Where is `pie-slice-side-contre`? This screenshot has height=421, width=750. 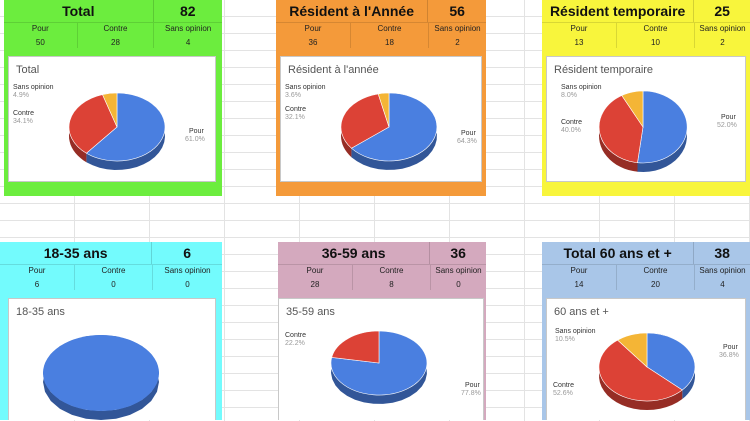
pie-slice-side-contre is located at coordinates (641, 375).